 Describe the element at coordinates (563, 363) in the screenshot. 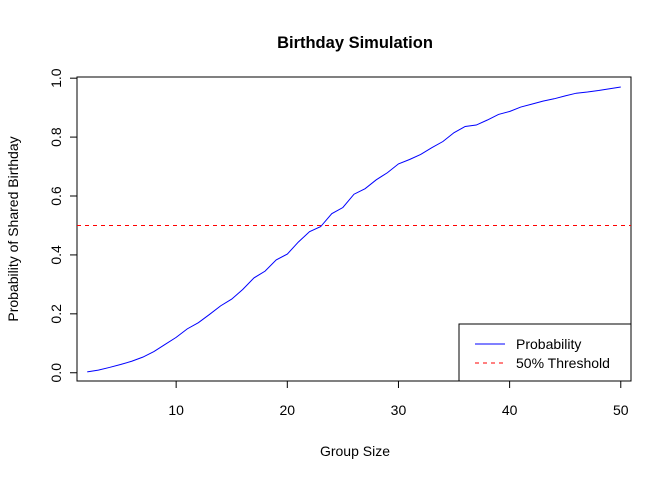

I see `legend-label-threshold: 50% Threshold` at that location.